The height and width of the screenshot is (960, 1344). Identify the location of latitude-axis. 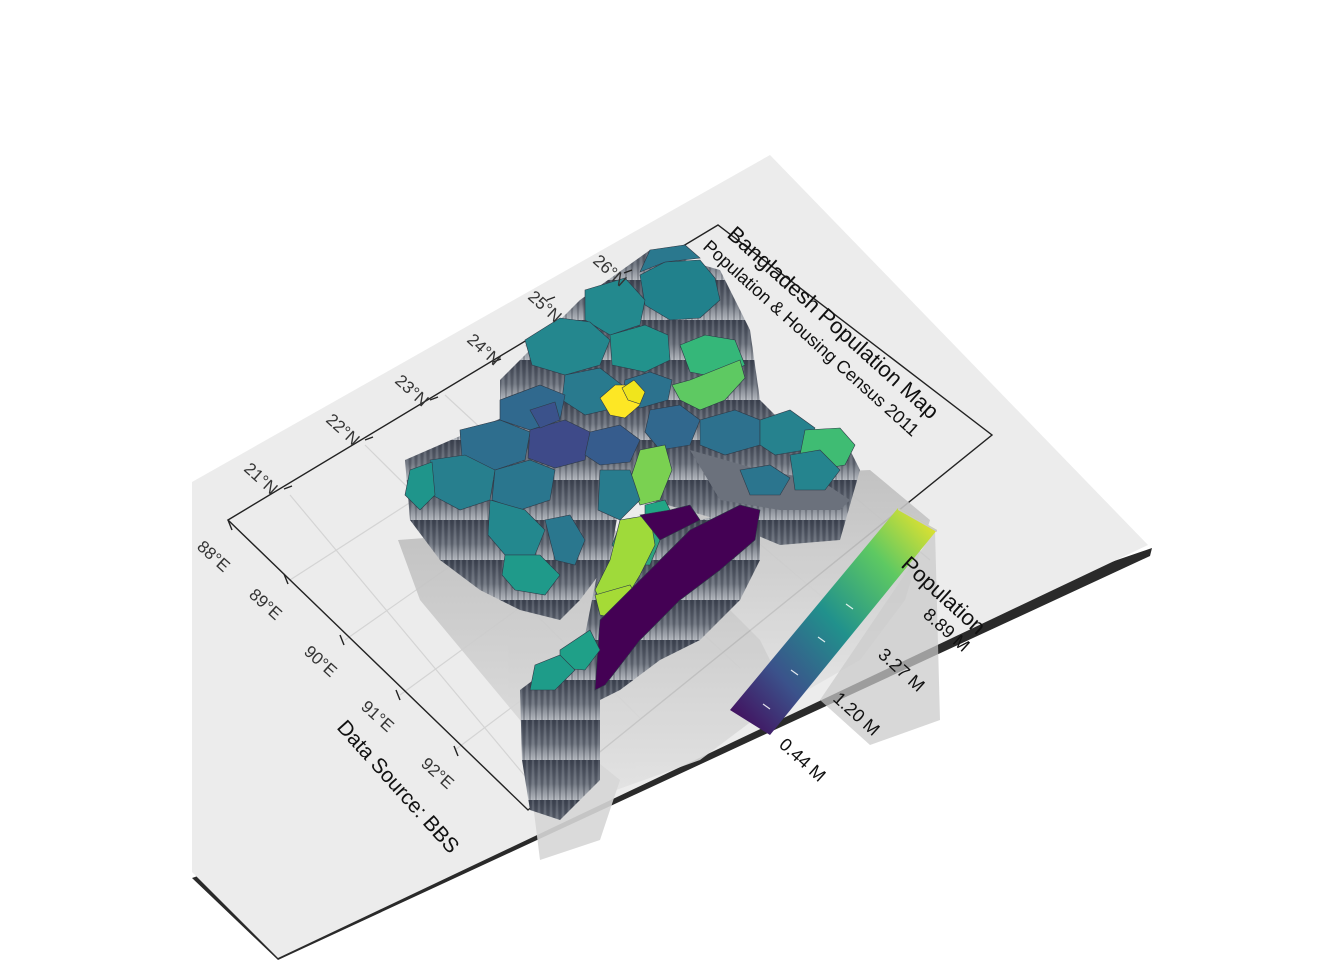
(458, 379).